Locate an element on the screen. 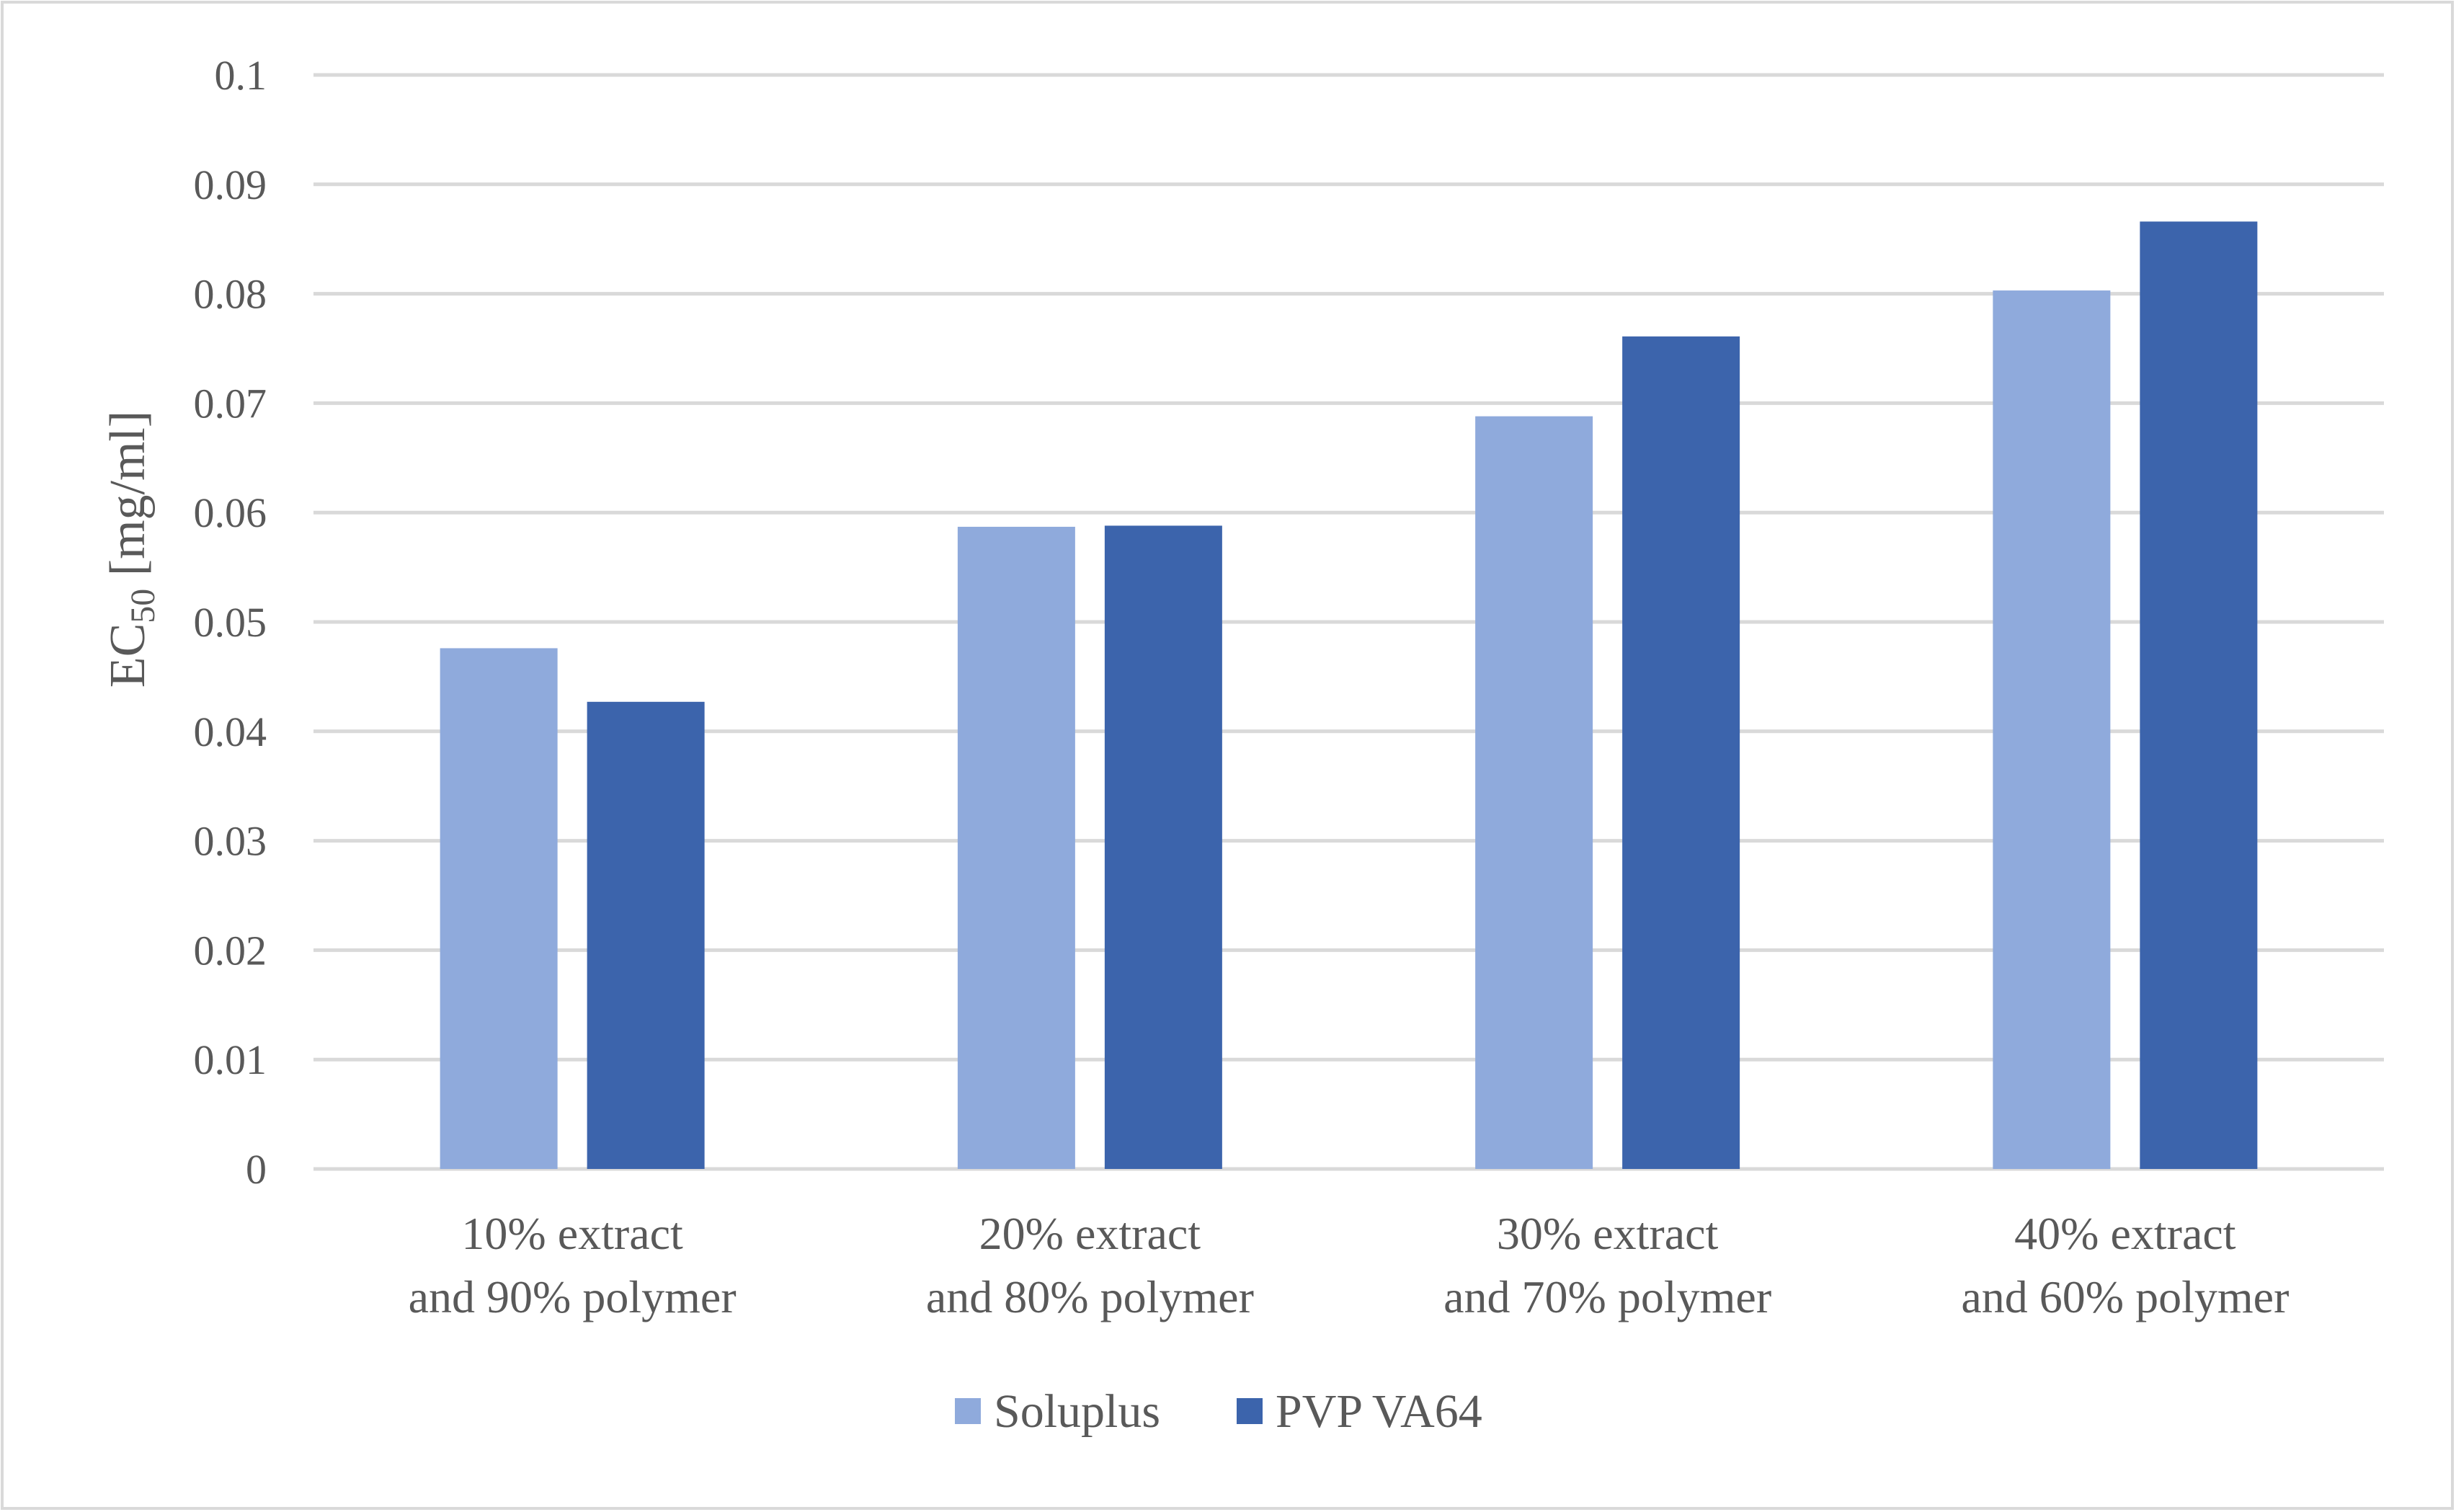 Image resolution: width=2456 pixels, height=1512 pixels. y-tick-label: 0.06 is located at coordinates (230, 513).